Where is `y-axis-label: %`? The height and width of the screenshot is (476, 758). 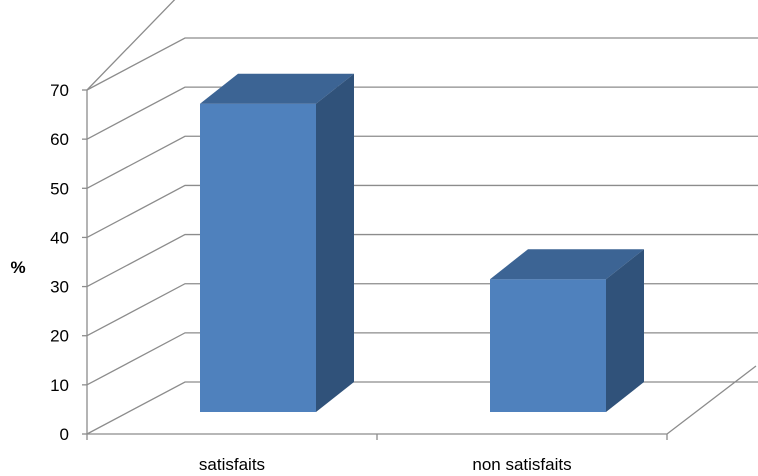 y-axis-label: % is located at coordinates (17, 267).